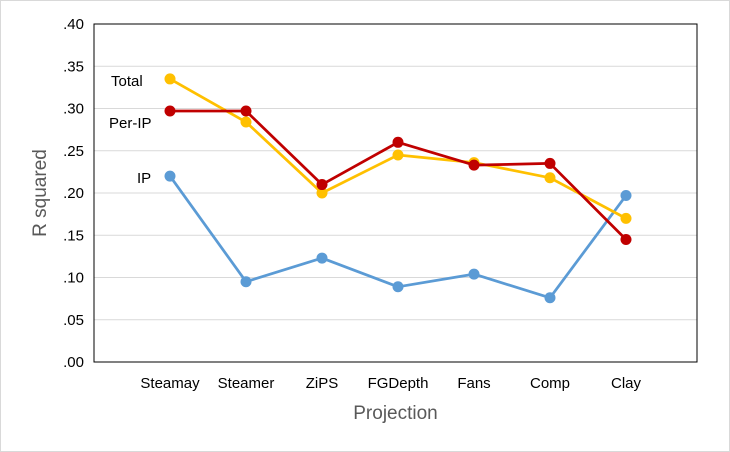  Describe the element at coordinates (73, 151) in the screenshot. I see `y-tick-label: .25` at that location.